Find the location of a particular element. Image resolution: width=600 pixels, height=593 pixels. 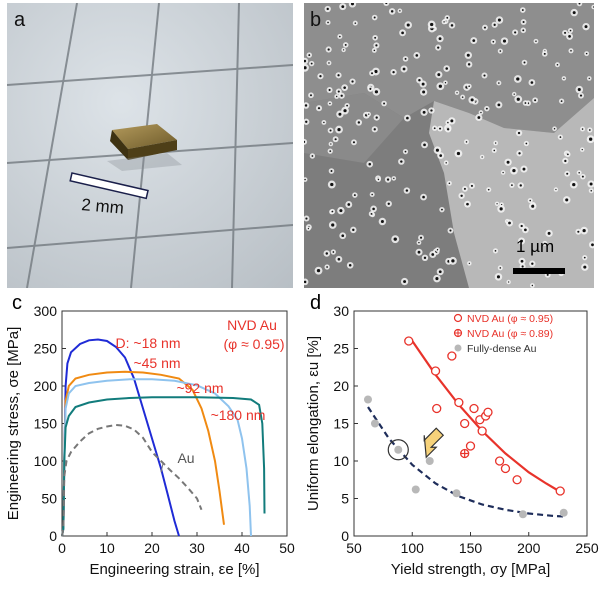

y-axis-title: Uniform elongation, εu [%] is located at coordinates (313, 423).